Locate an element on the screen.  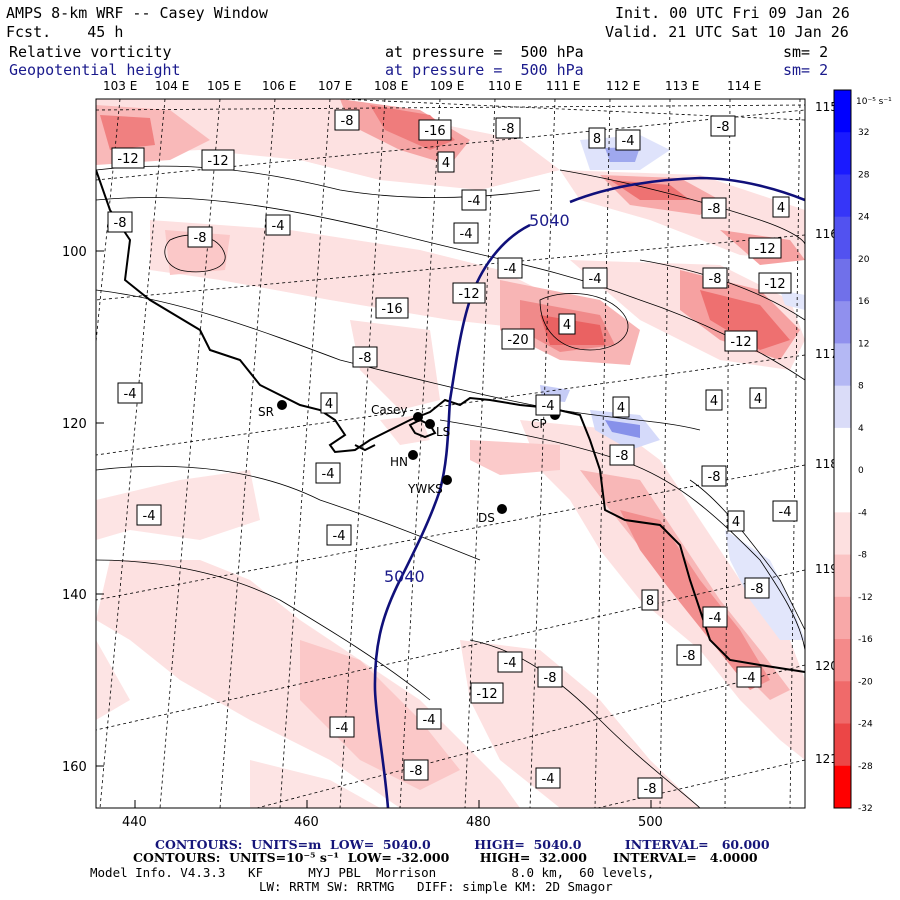
station-label: LS is located at coordinates (443, 432).